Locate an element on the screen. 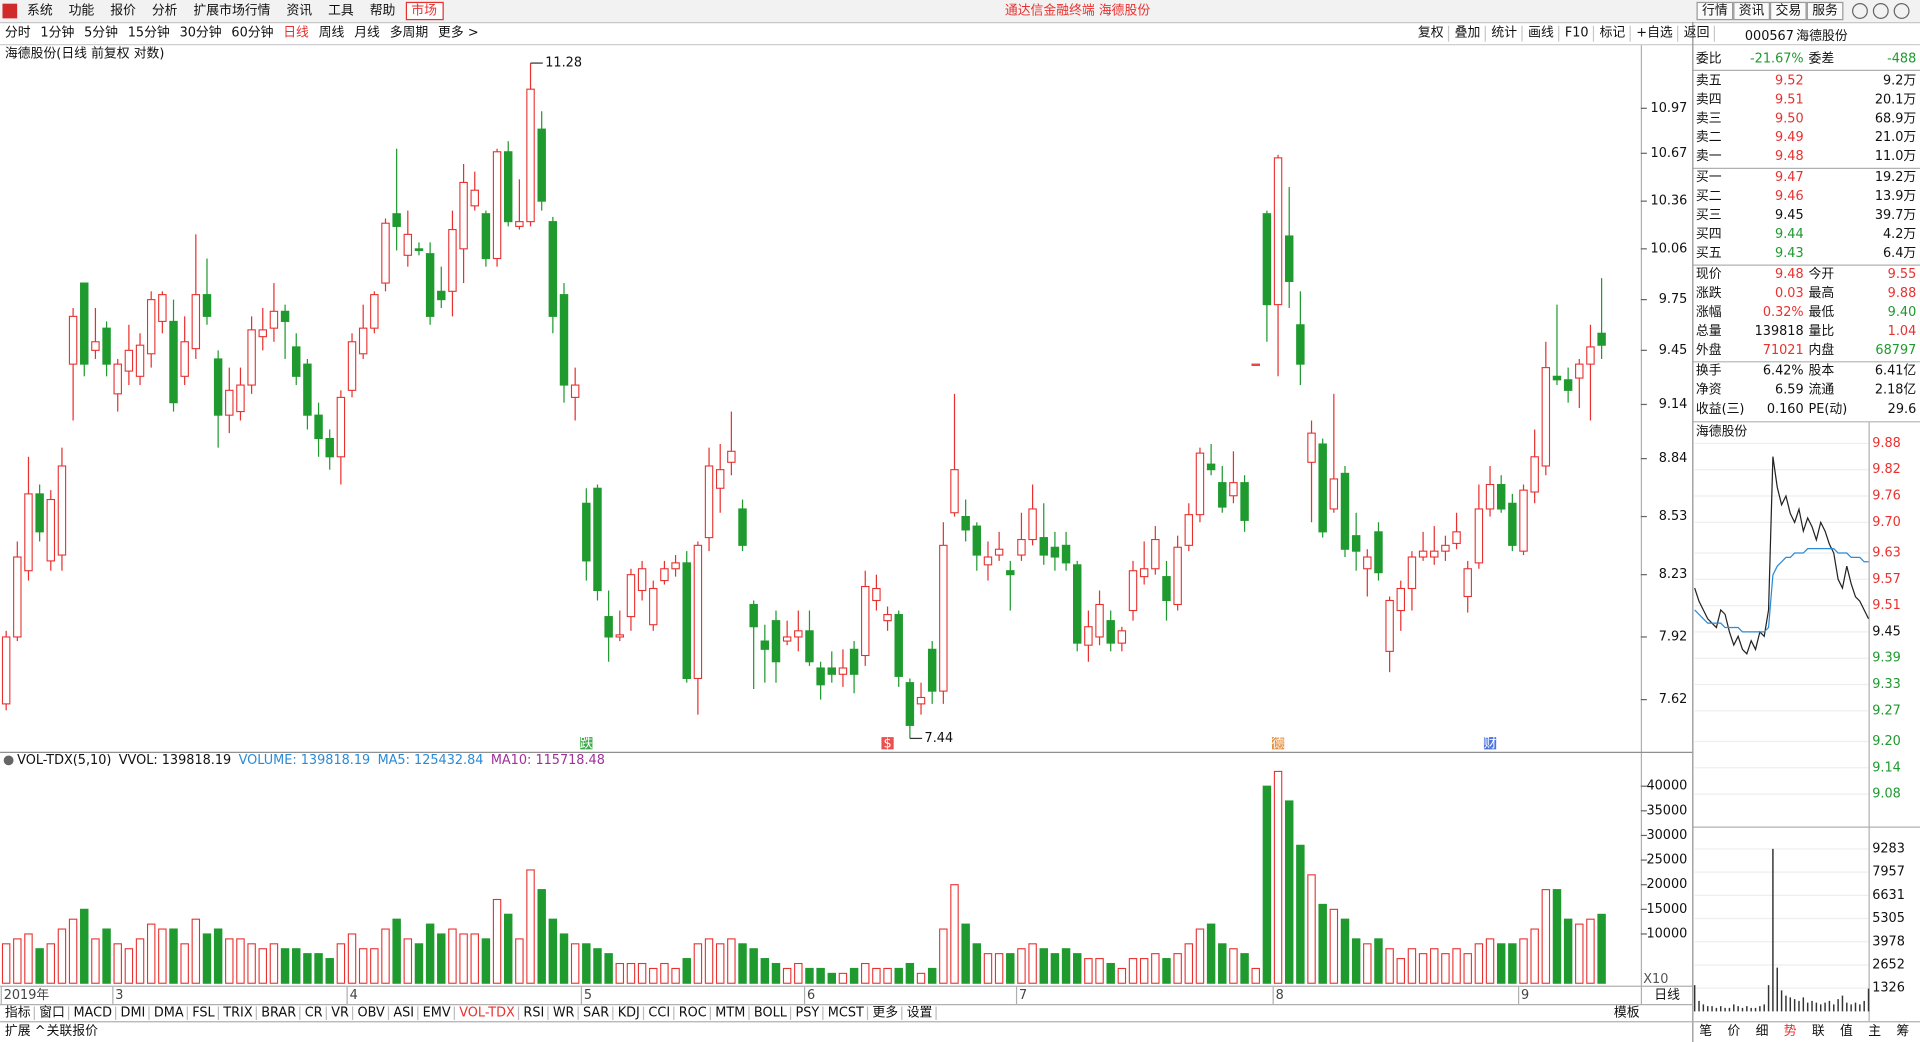 This screenshot has width=1920, height=1042. toolbar-button: 复权 is located at coordinates (1431, 33).